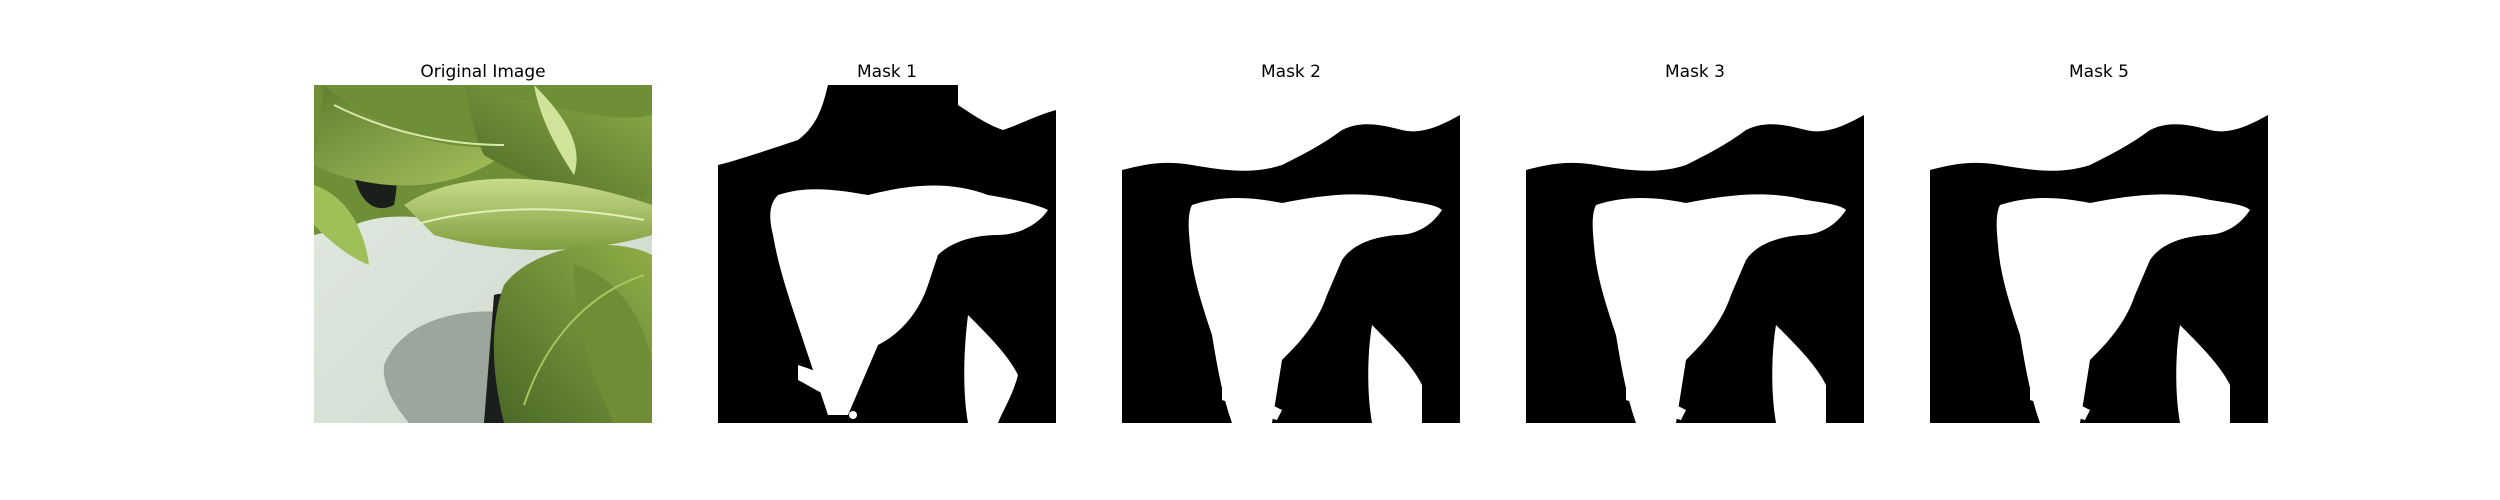 This screenshot has width=2500, height=500. Describe the element at coordinates (483, 254) in the screenshot. I see `original-photo` at that location.